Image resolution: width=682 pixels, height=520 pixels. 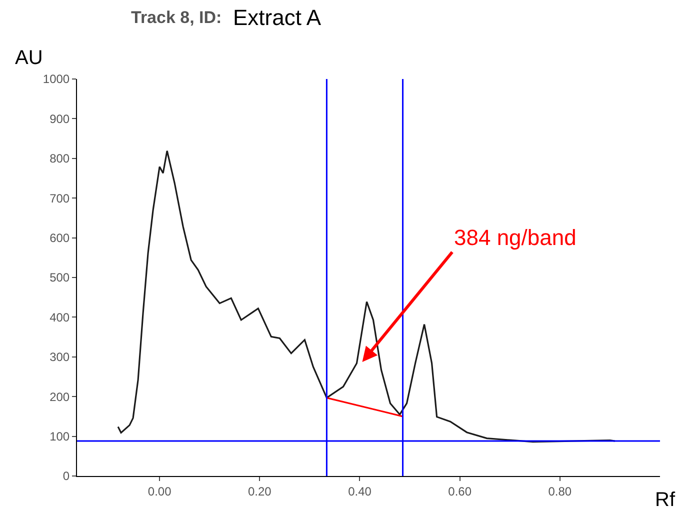 What do you see at coordinates (515, 237) in the screenshot?
I see `annotation: 384 ng/band` at bounding box center [515, 237].